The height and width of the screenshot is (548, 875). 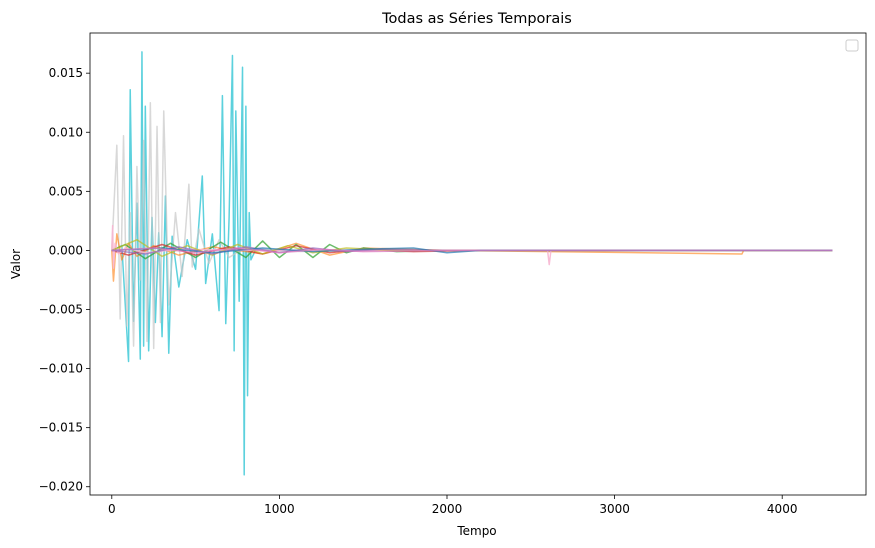 I want to click on x-tick-label: 1000, so click(x=279, y=509).